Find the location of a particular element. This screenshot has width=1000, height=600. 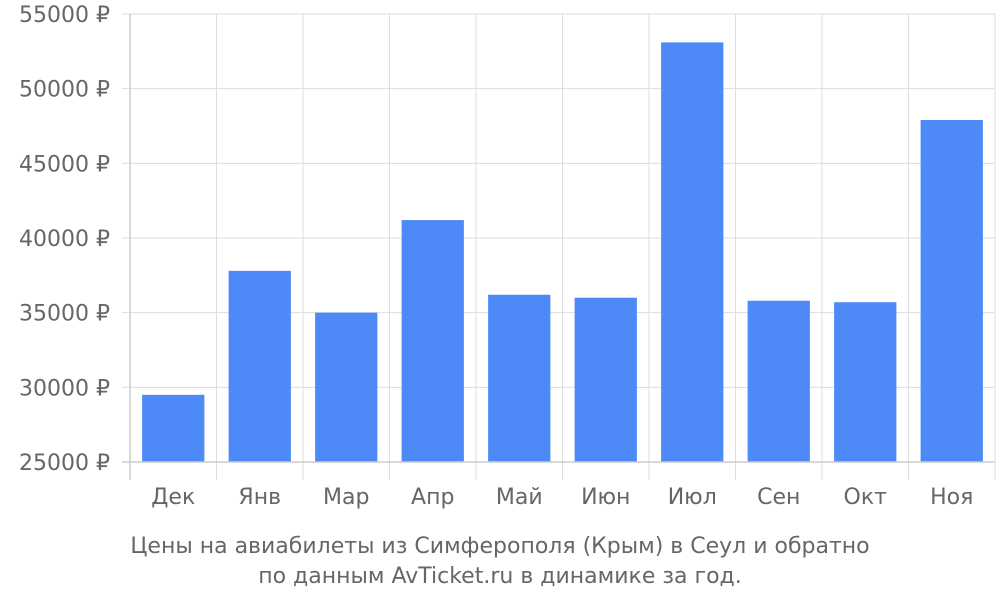

x-tick-label: Июл is located at coordinates (692, 497).